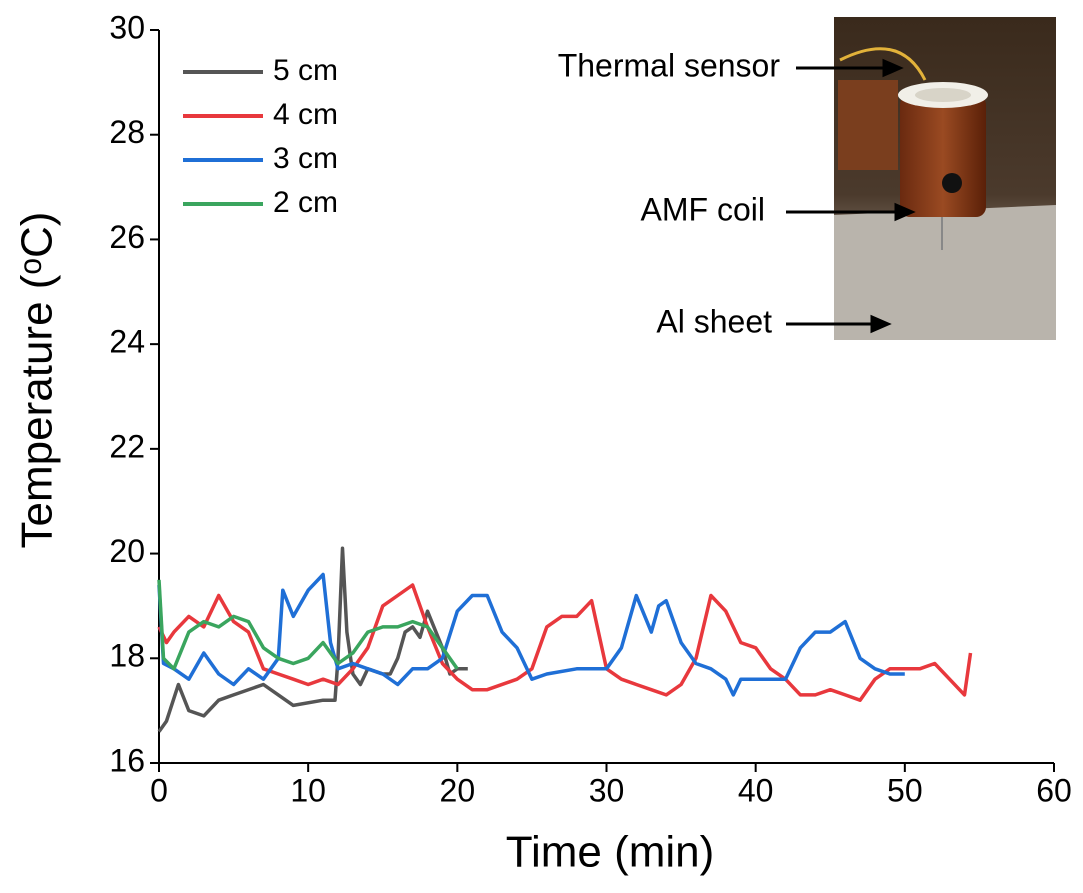 The image size is (1083, 893). What do you see at coordinates (127, 446) in the screenshot?
I see `y-tick-label: 22` at bounding box center [127, 446].